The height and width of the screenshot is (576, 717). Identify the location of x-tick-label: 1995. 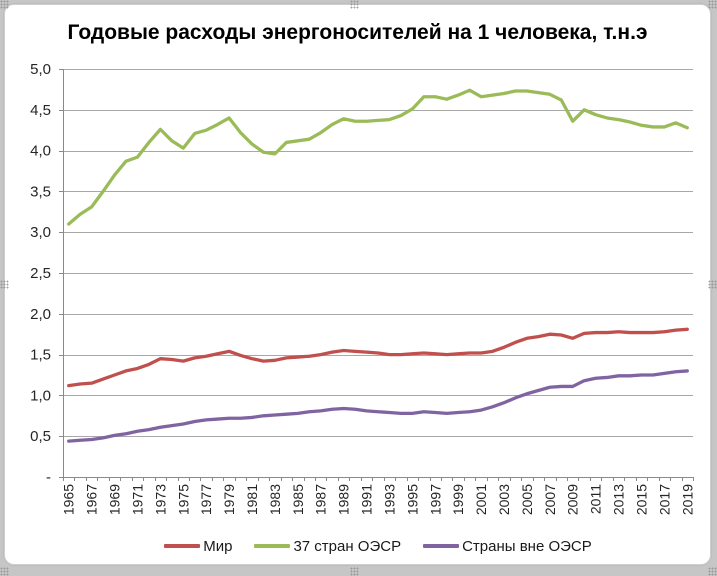
(412, 499).